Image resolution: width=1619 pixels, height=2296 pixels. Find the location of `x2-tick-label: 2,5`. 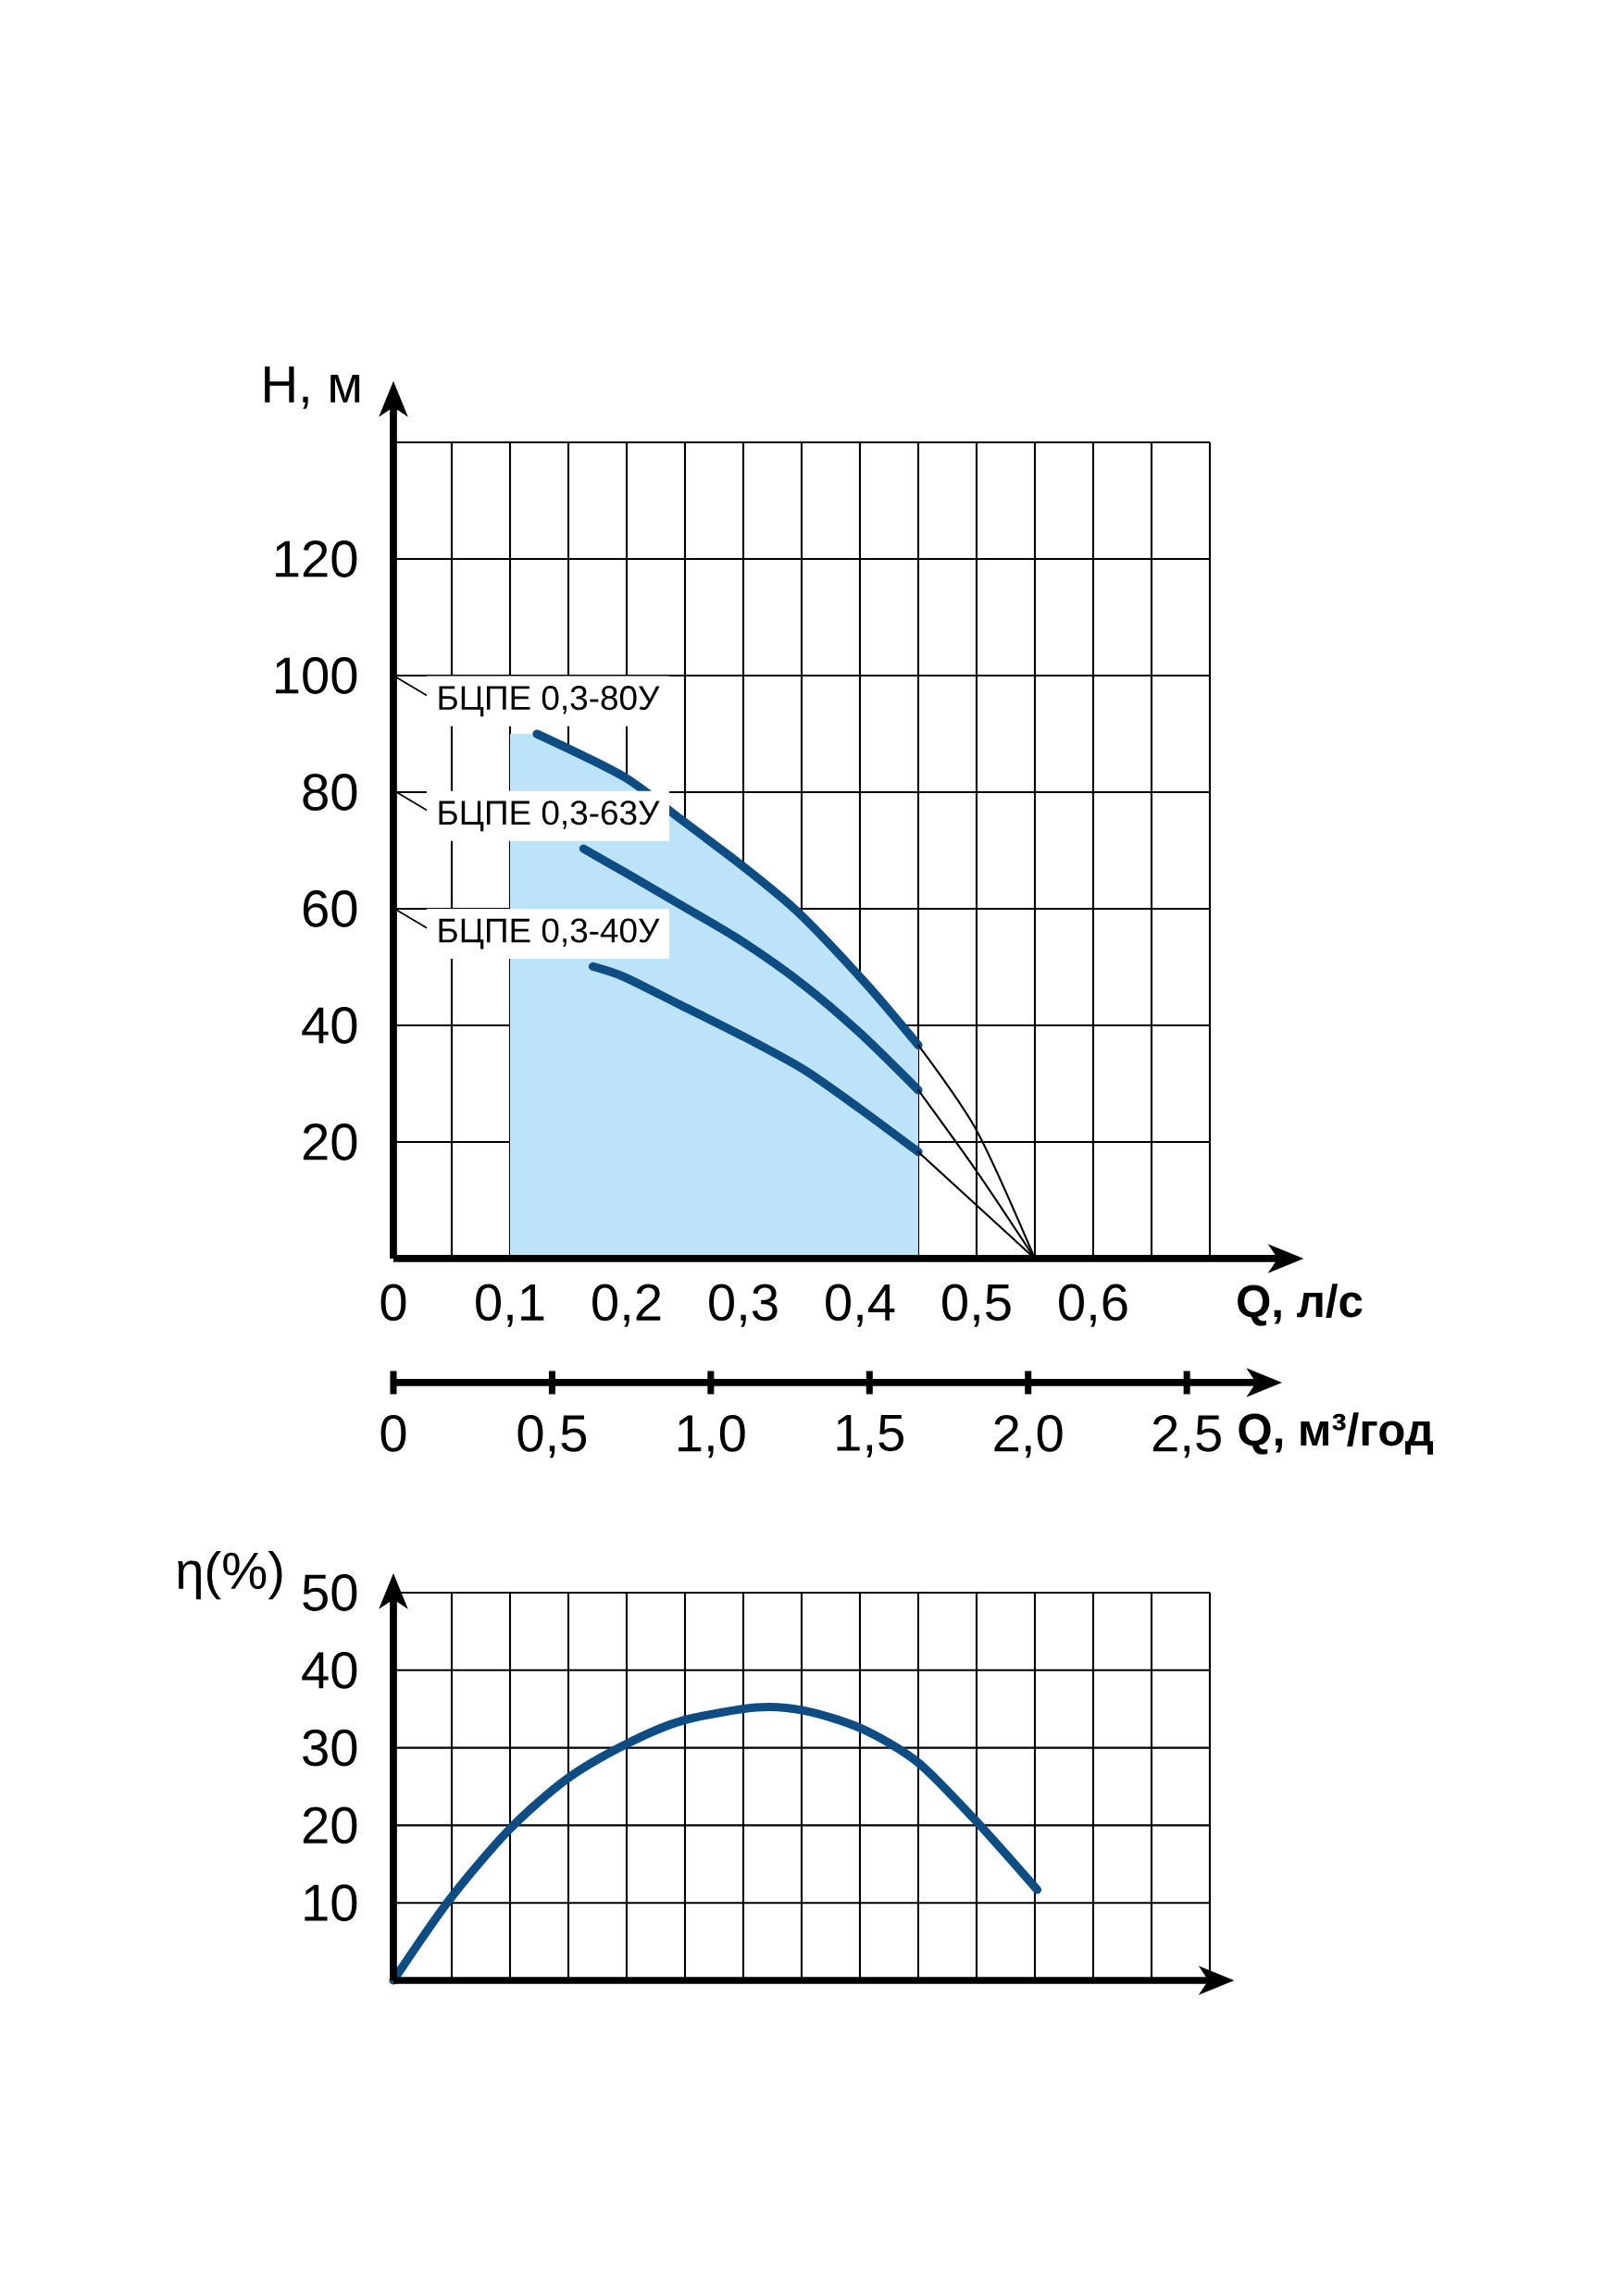

x2-tick-label: 2,5 is located at coordinates (1186, 1436).